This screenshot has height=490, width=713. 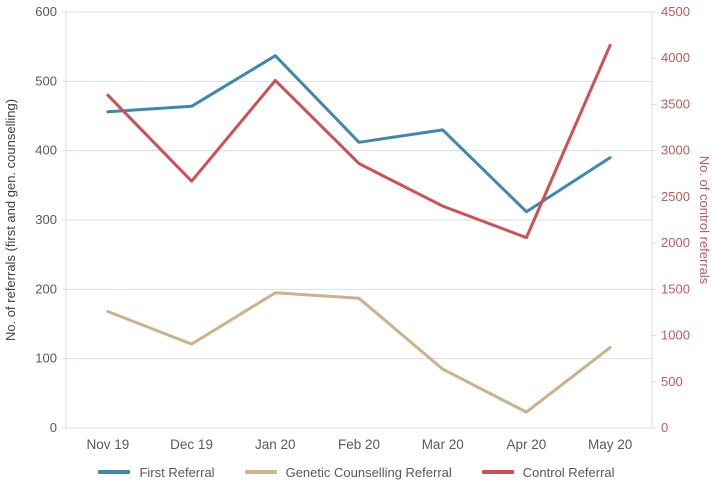 What do you see at coordinates (46, 358) in the screenshot?
I see `left-axis-tick-label: 100` at bounding box center [46, 358].